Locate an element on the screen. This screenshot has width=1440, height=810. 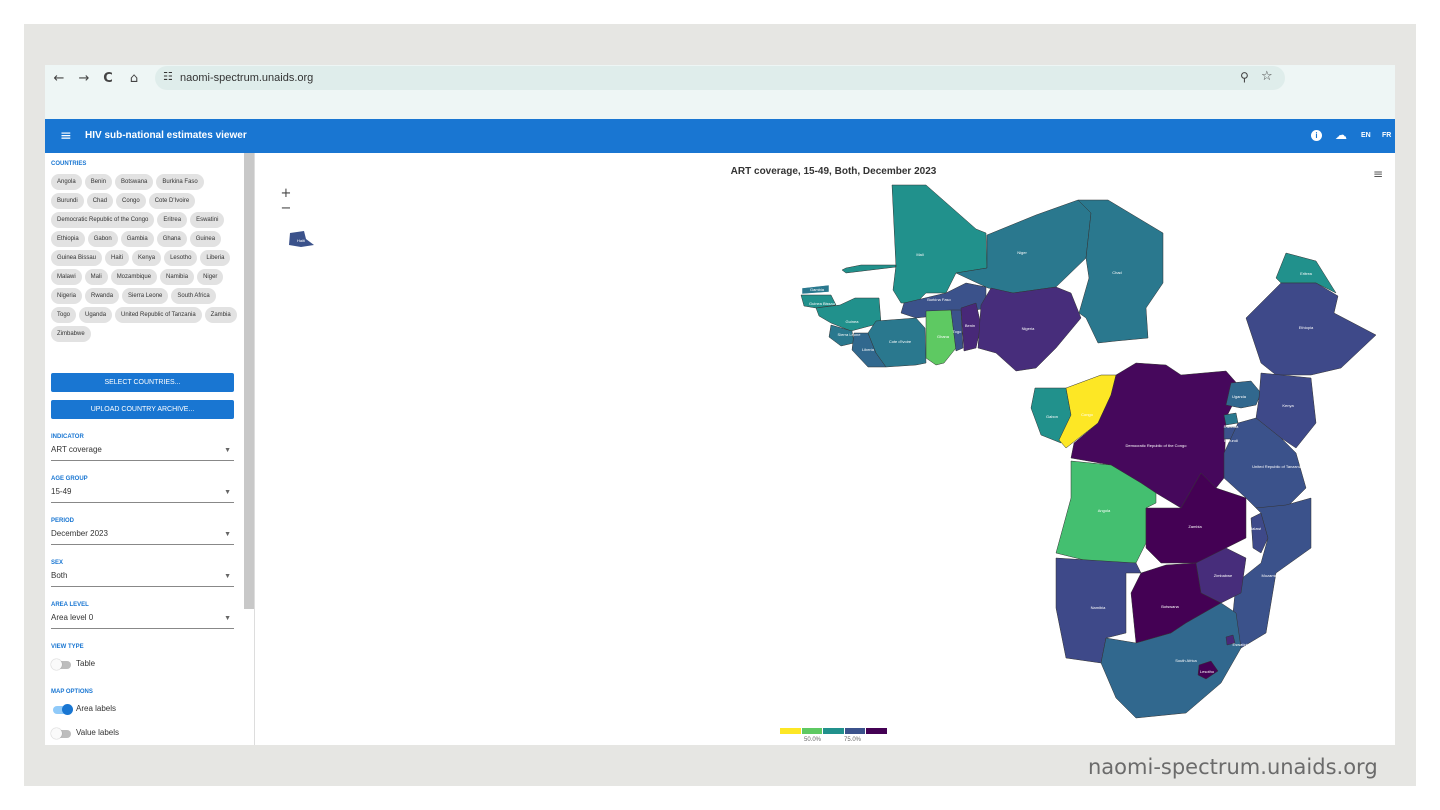
area-level-select: Area level 0 ▼ is located at coordinates (142, 621).